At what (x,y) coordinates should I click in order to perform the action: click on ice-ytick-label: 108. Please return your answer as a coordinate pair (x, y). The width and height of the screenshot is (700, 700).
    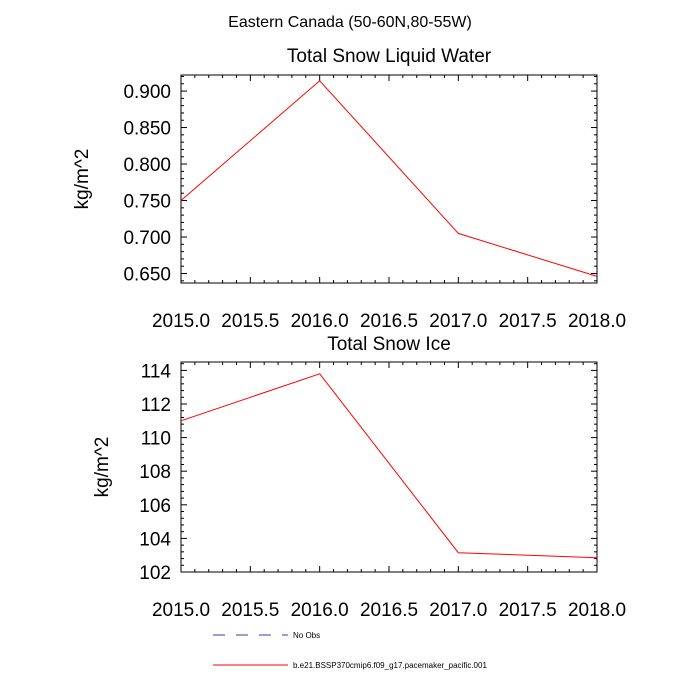
    Looking at the image, I should click on (155, 472).